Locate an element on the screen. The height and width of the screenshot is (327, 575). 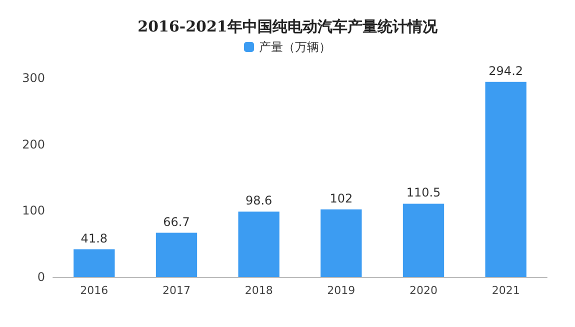
data-label: 98.6 is located at coordinates (258, 201).